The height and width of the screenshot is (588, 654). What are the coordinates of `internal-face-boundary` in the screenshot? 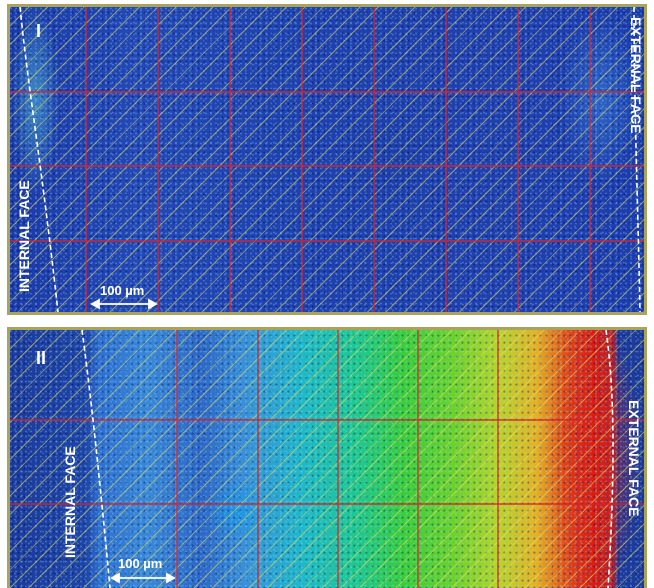 It's located at (96, 459).